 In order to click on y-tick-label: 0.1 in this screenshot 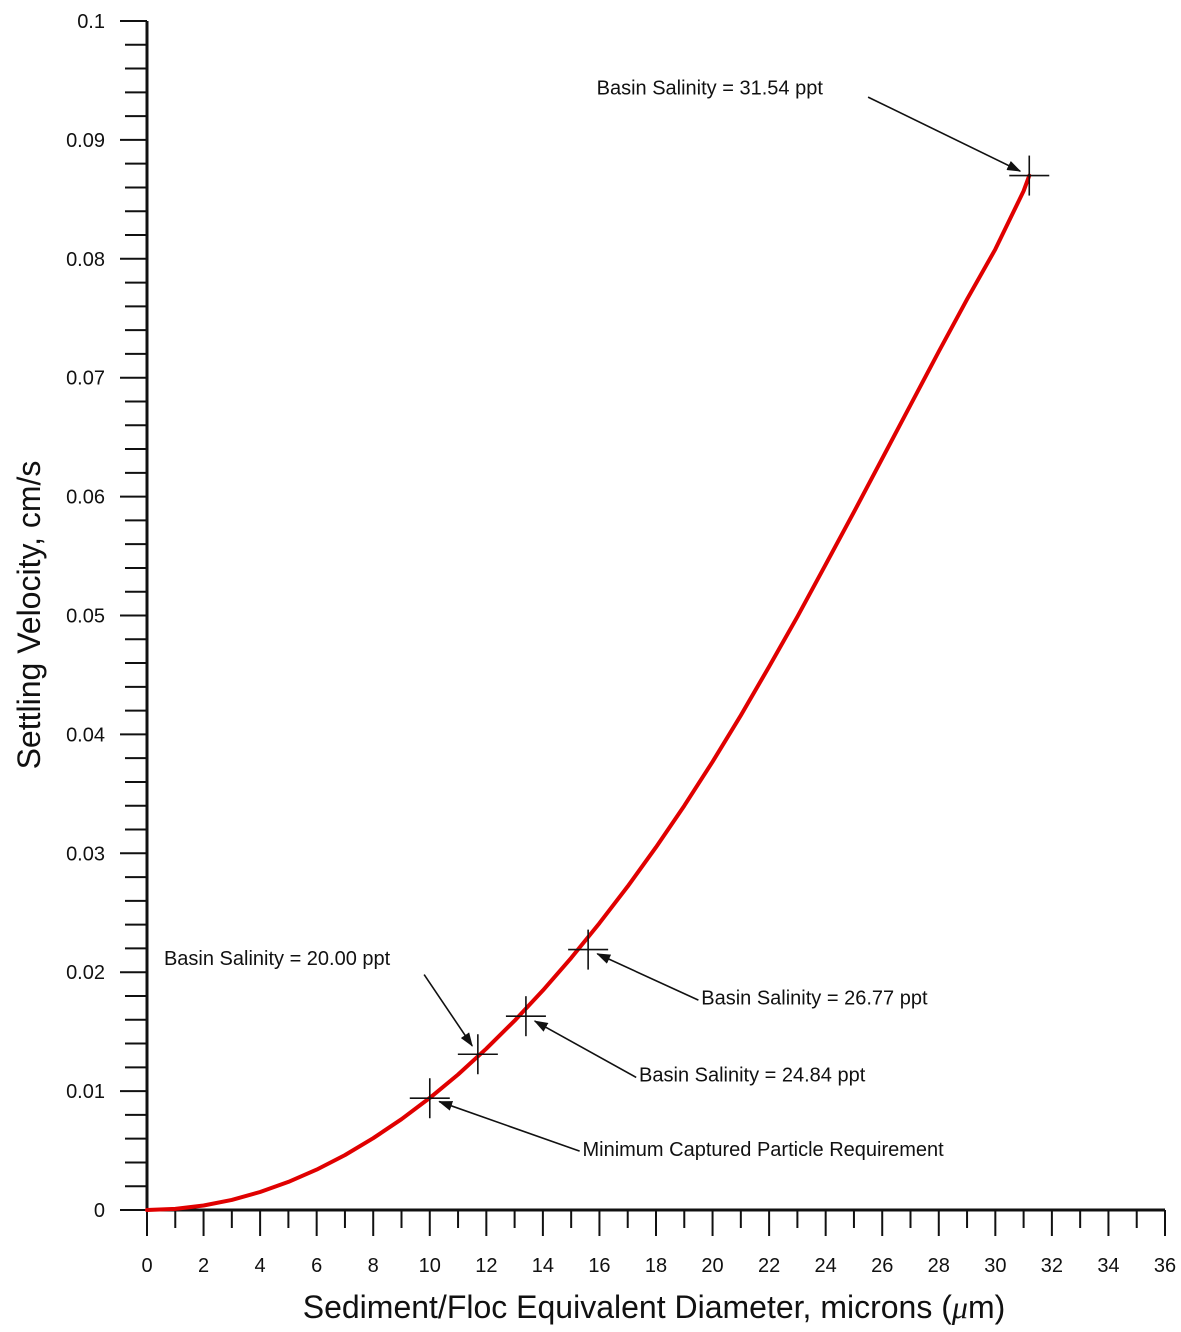, I will do `click(91, 22)`.